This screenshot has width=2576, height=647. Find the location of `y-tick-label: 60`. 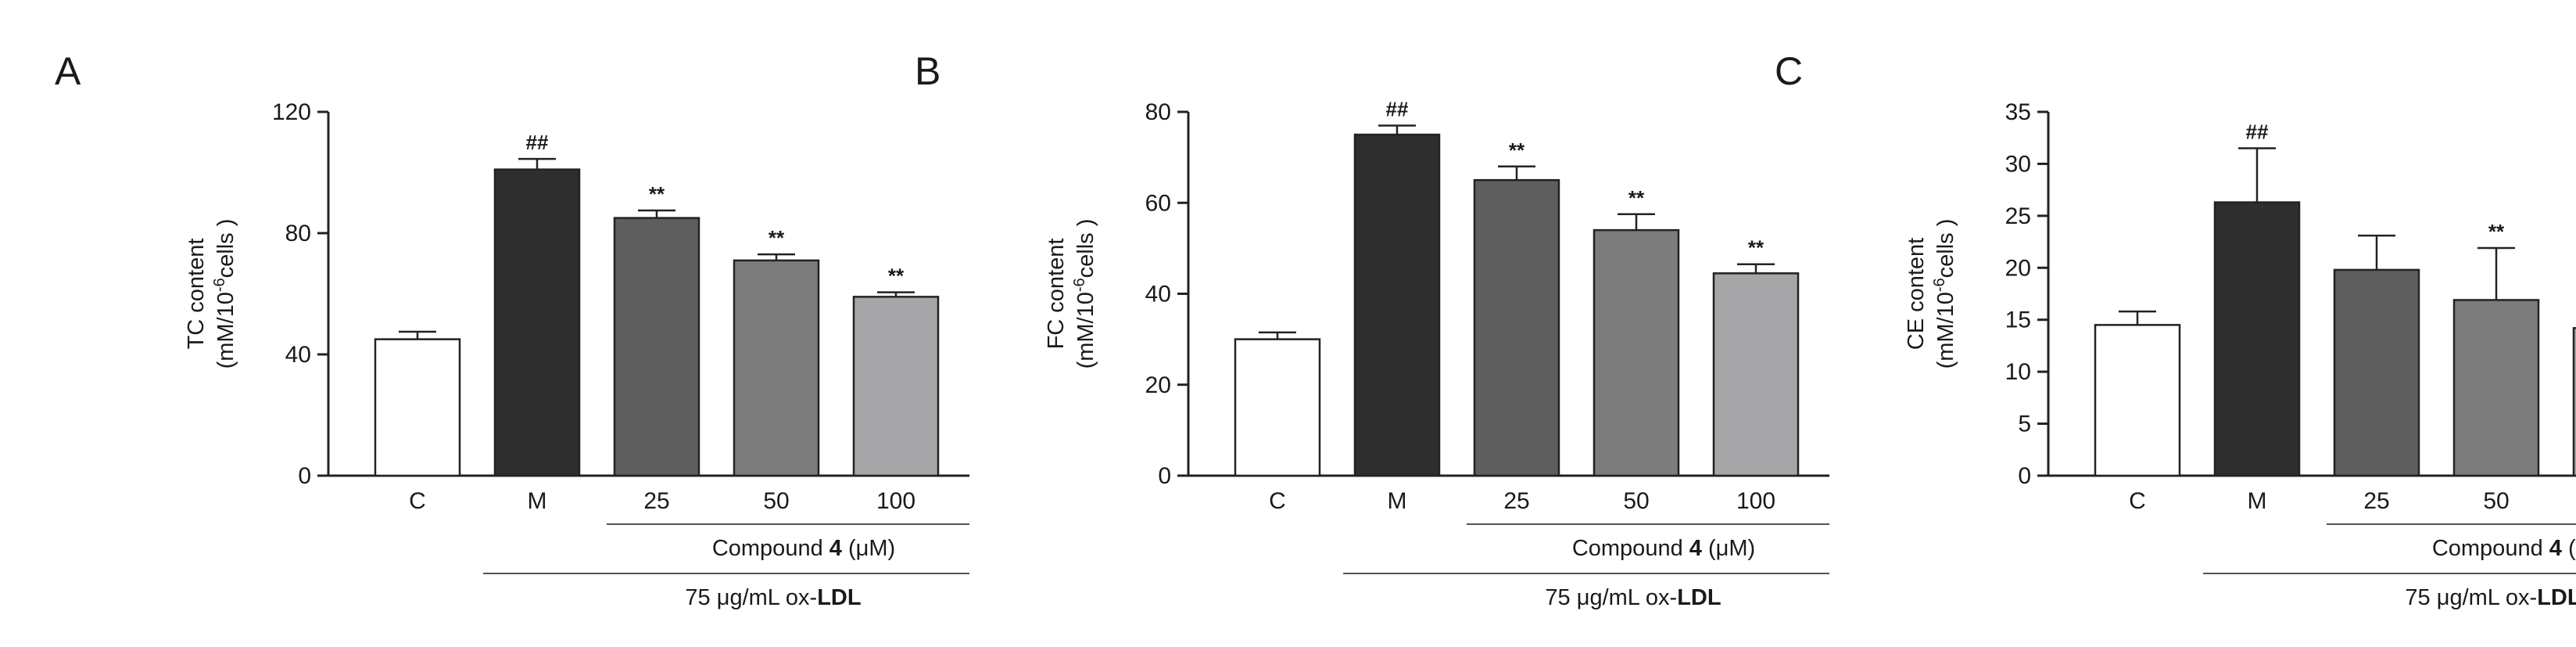

y-tick-label: 60 is located at coordinates (1158, 203).